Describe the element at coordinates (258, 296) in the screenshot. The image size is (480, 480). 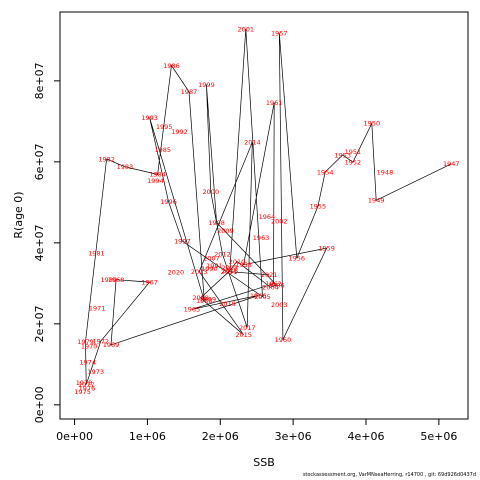
I see `year-label-1966: 1966` at that location.